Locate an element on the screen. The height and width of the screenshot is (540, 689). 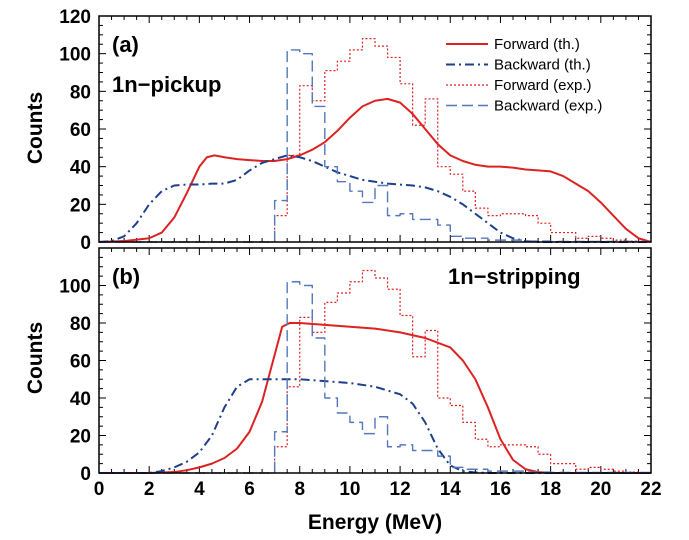
panel-label-a: (a) is located at coordinates (125, 44).